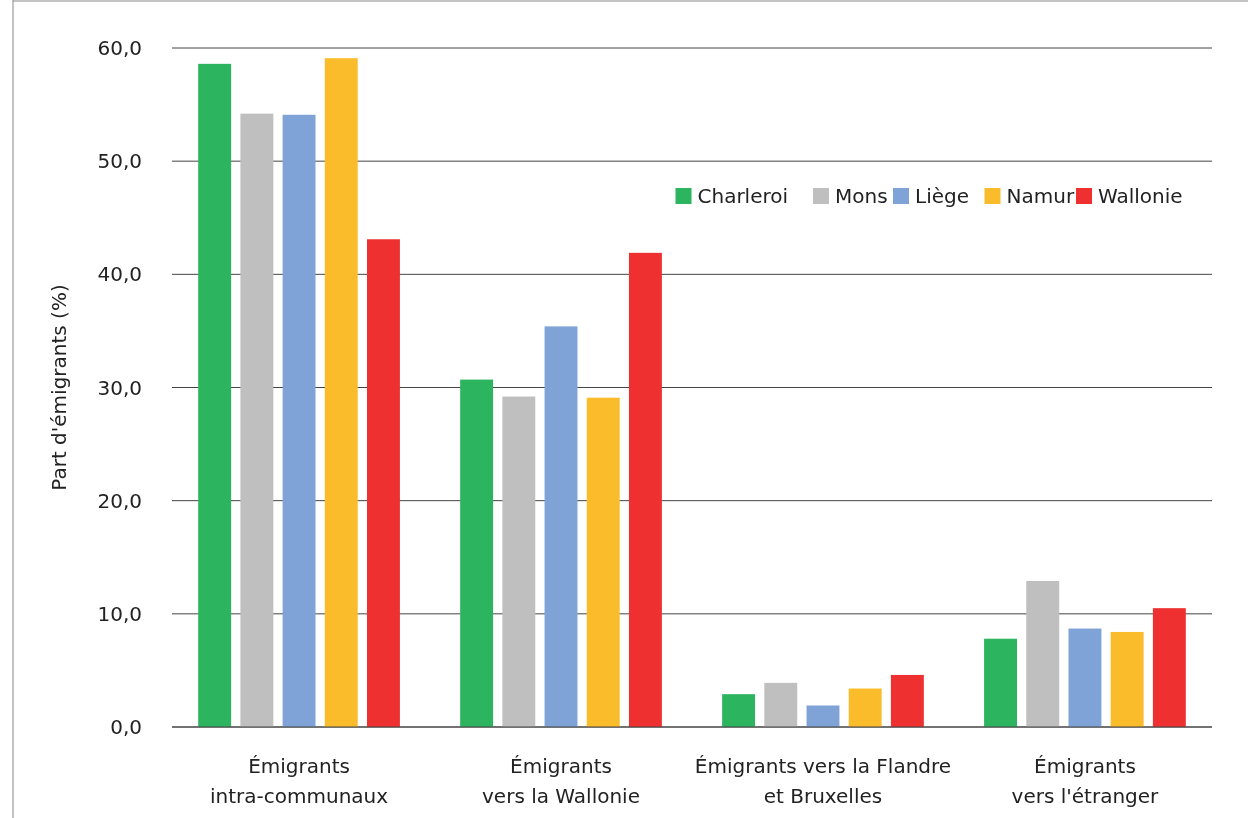 The image size is (1248, 818). What do you see at coordinates (823, 781) in the screenshot?
I see `x-tick-label: Émigrants vers la Flandre et Bruxelles` at bounding box center [823, 781].